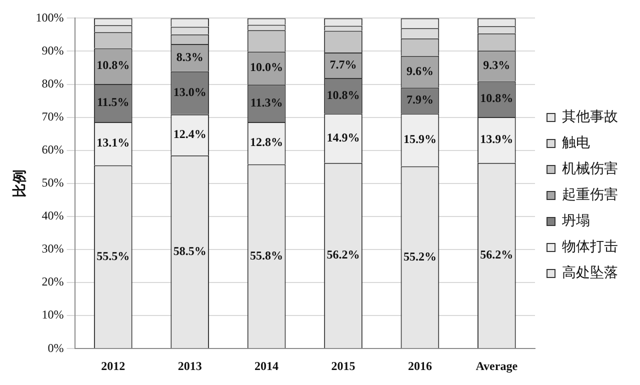 Image resolution: width=640 pixels, height=385 pixels. I want to click on data-label: 14.9%, so click(343, 137).